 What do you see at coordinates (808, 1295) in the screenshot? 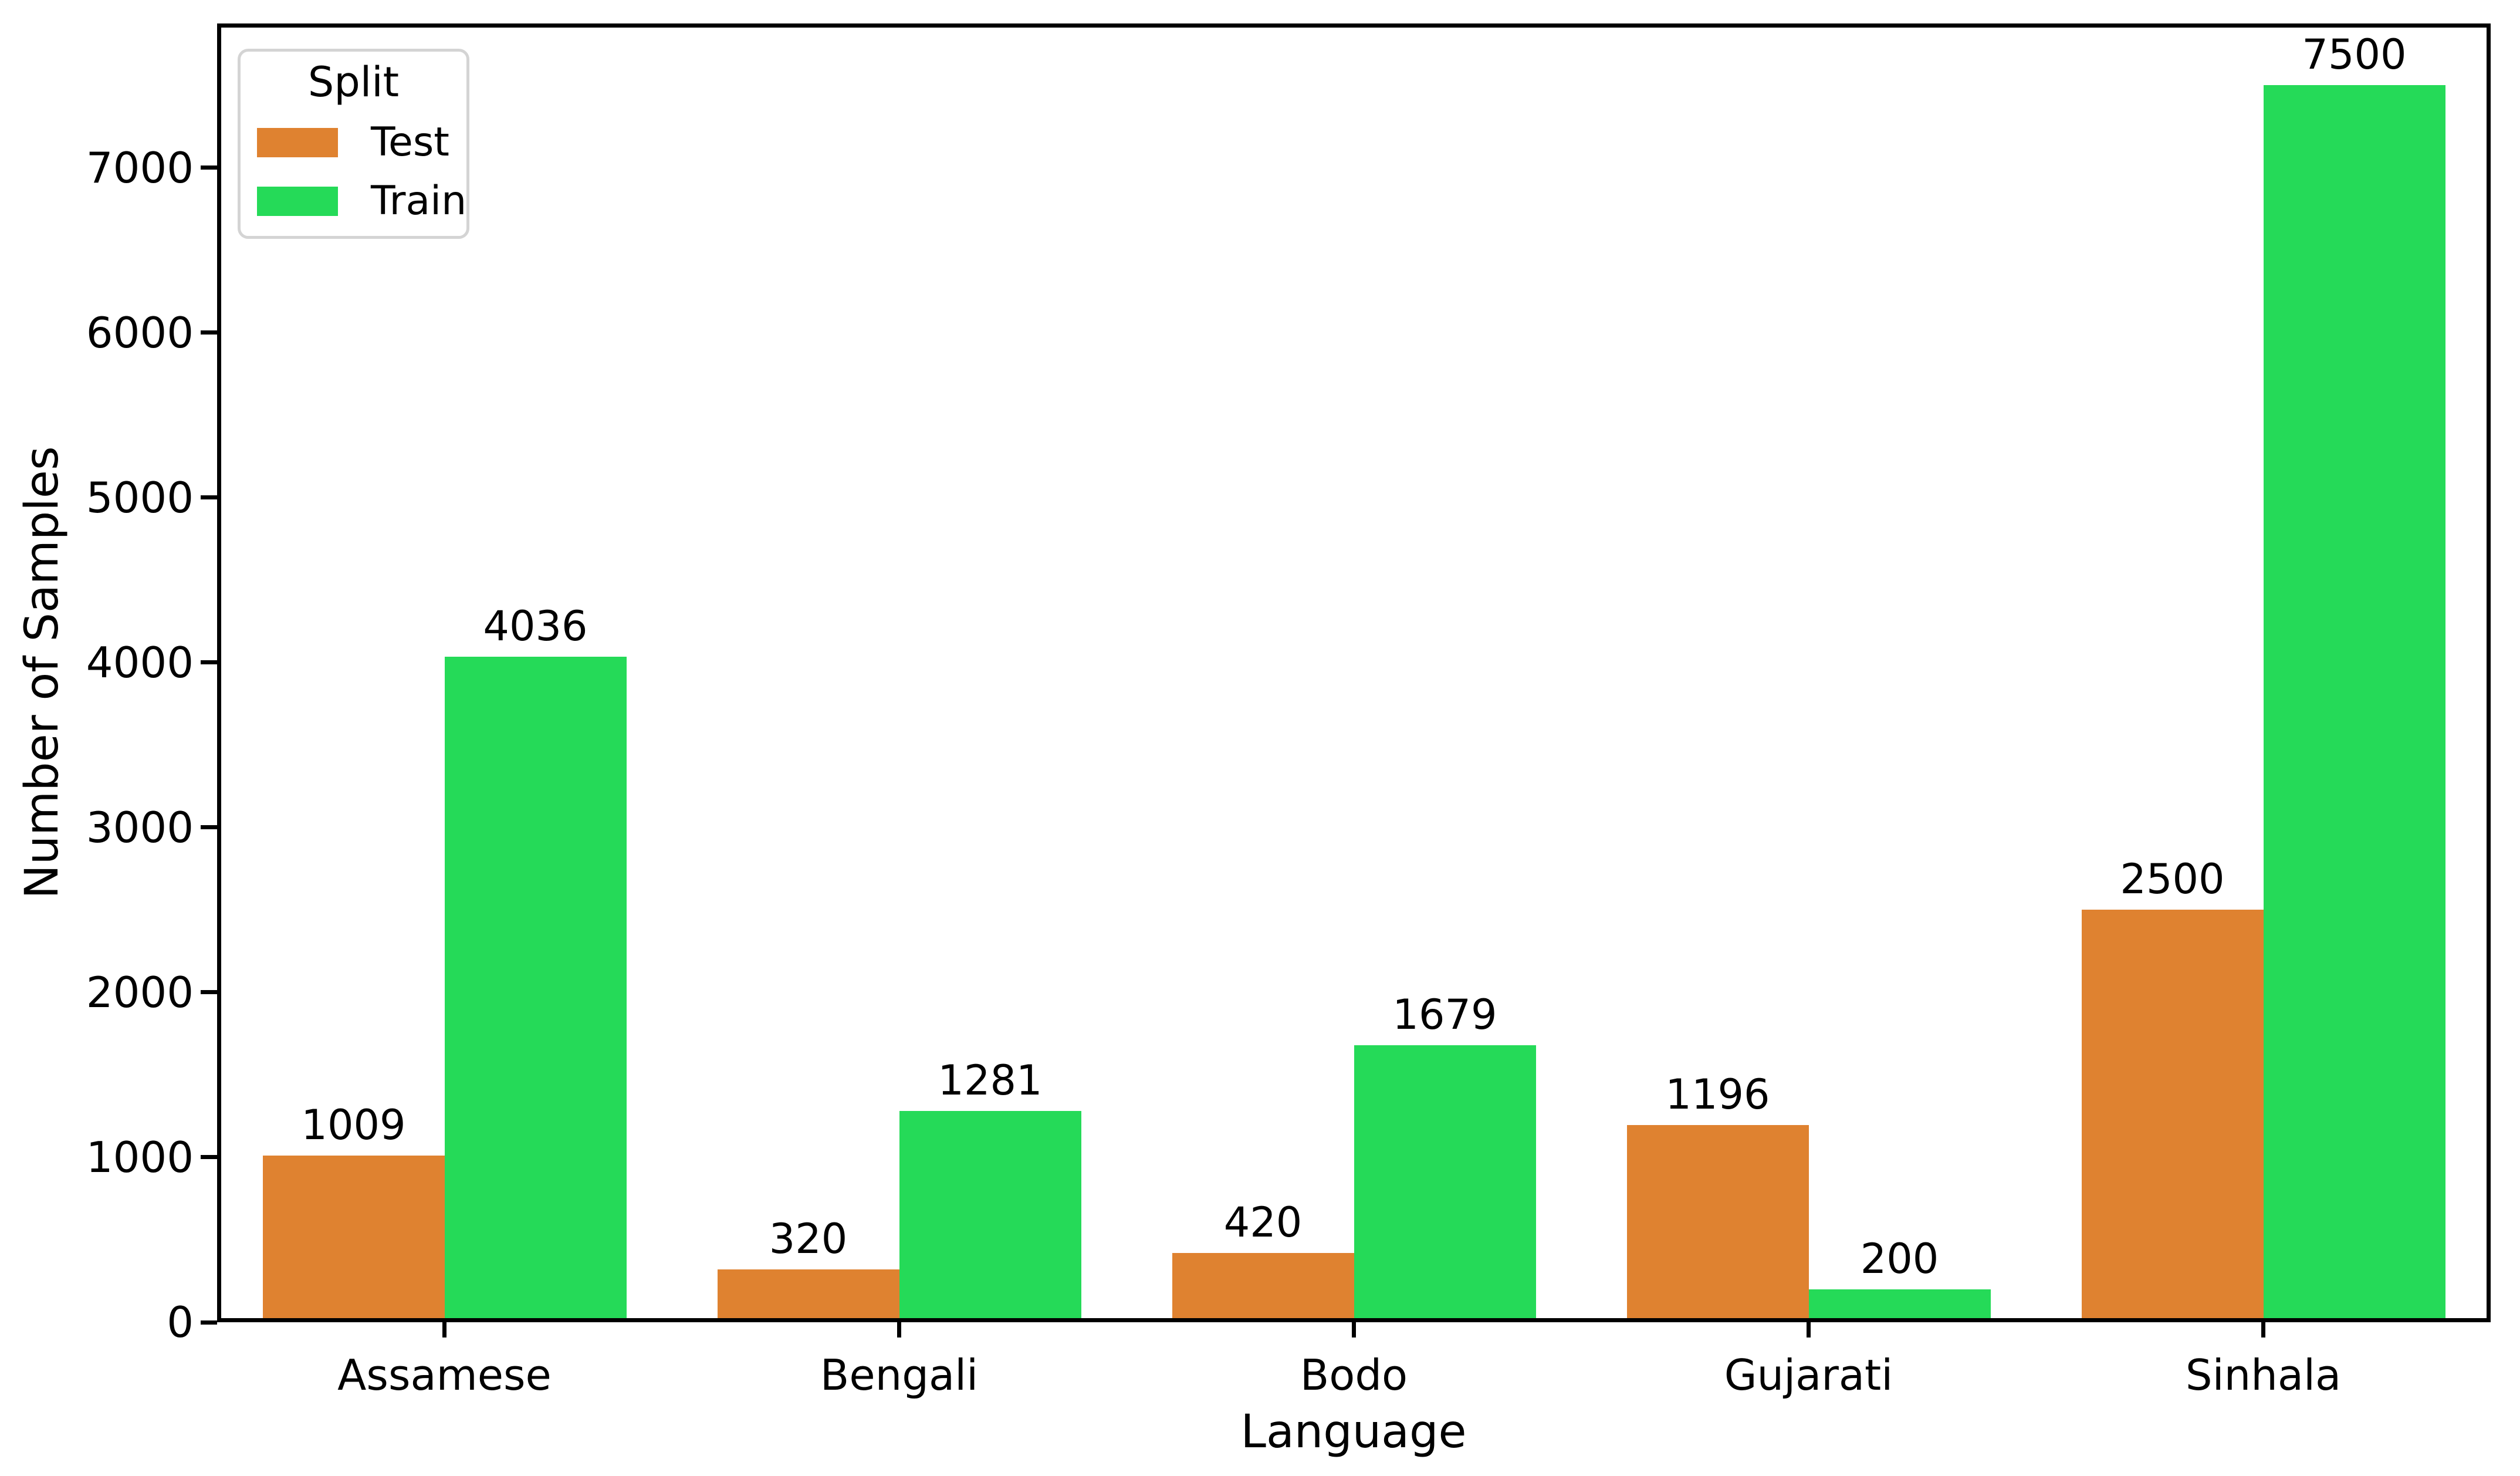
I see `bar-bengali-test` at bounding box center [808, 1295].